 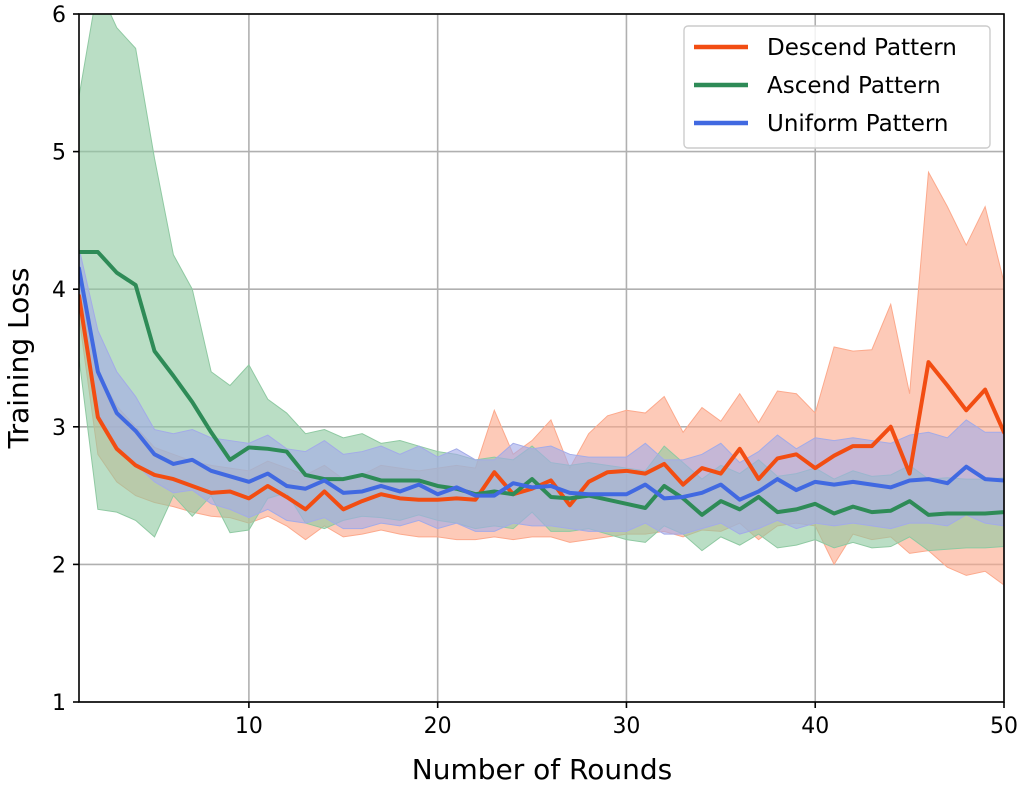 I want to click on y-axis-label: Training Loss, so click(x=18, y=359).